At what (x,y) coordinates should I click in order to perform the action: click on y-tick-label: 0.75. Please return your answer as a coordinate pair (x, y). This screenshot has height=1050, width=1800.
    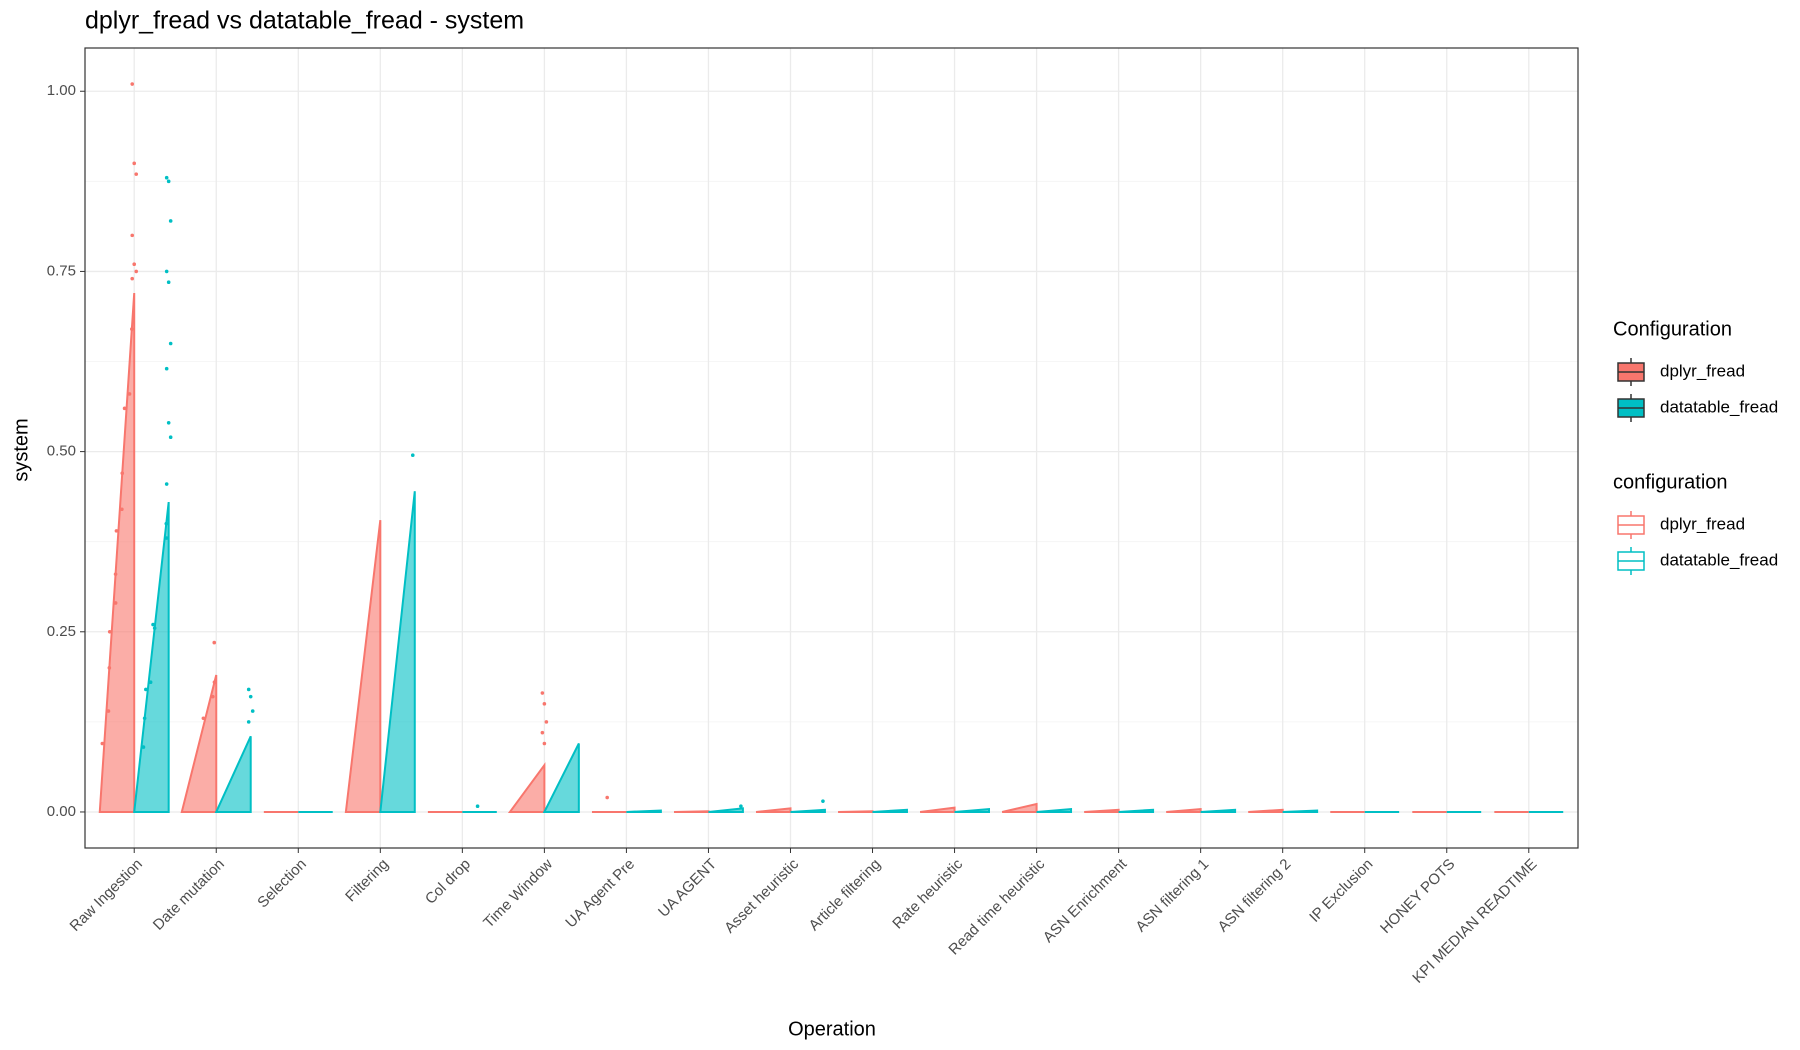
    Looking at the image, I should click on (61, 270).